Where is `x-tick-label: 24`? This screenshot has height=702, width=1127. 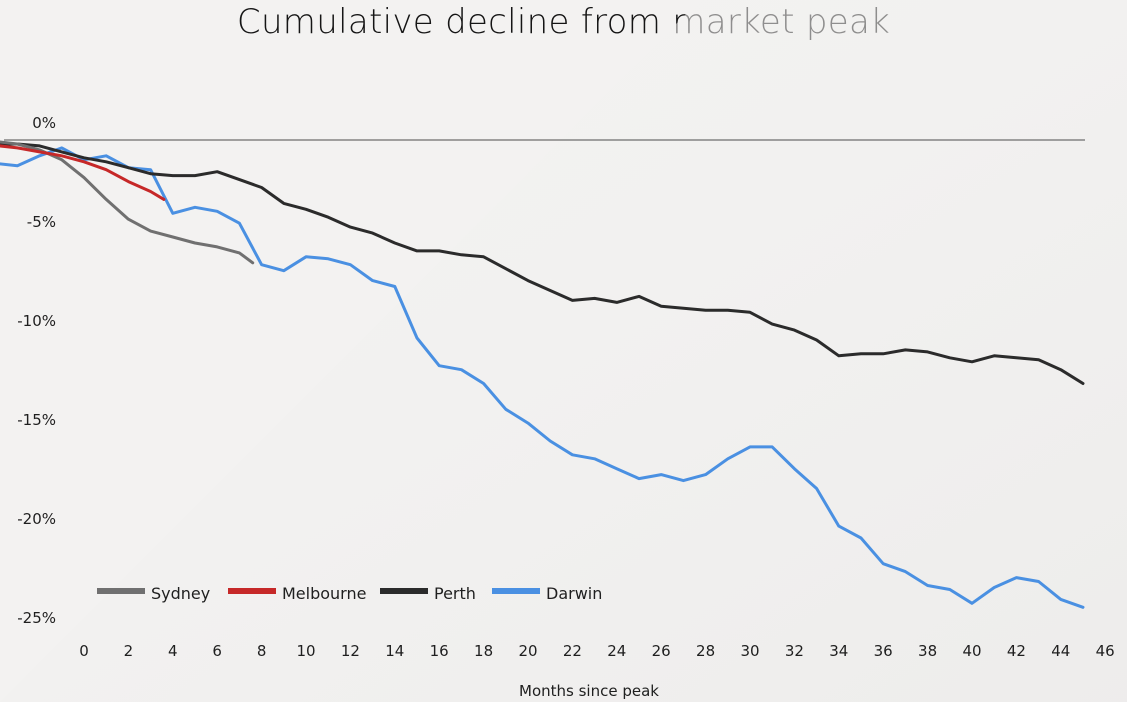 x-tick-label: 24 is located at coordinates (616, 651).